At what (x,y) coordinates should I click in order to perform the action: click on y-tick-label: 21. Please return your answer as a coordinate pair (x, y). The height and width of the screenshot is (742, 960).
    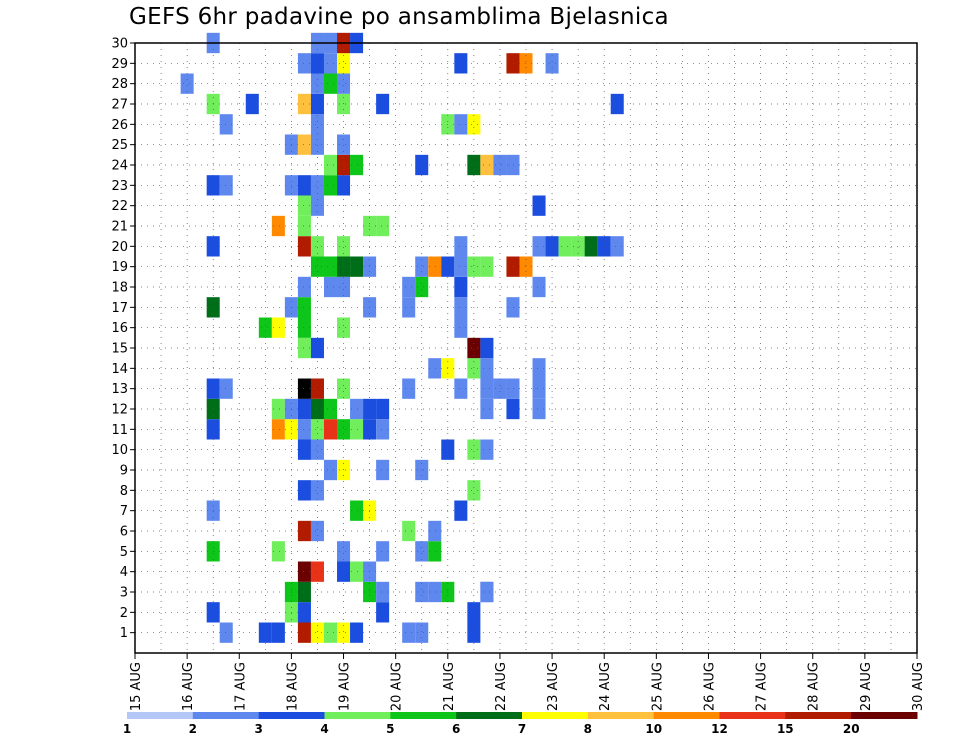
    Looking at the image, I should click on (119, 227).